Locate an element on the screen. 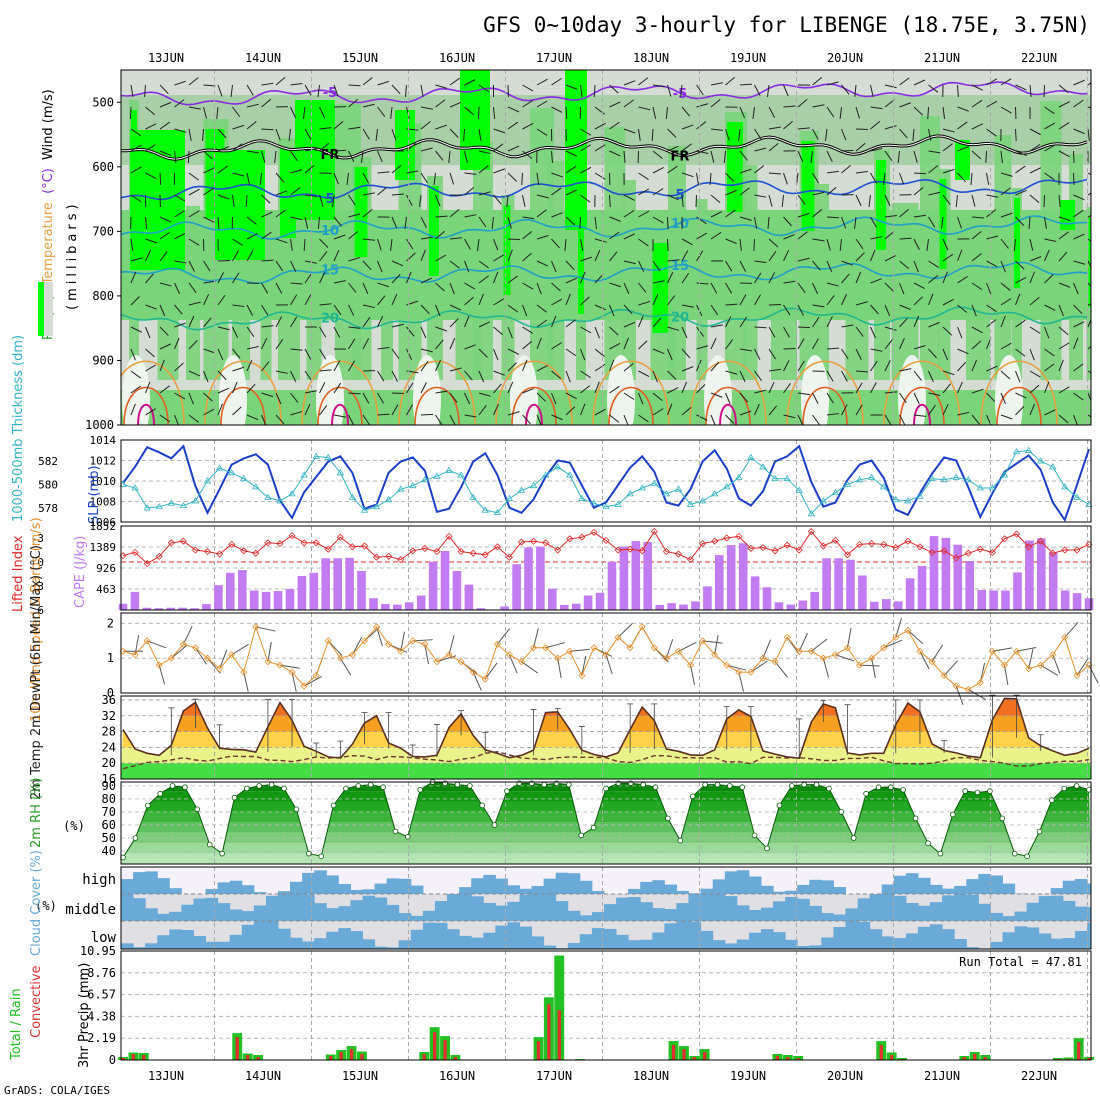 The image size is (1100, 1100). top-date-label: 13JUN is located at coordinates (166, 58).